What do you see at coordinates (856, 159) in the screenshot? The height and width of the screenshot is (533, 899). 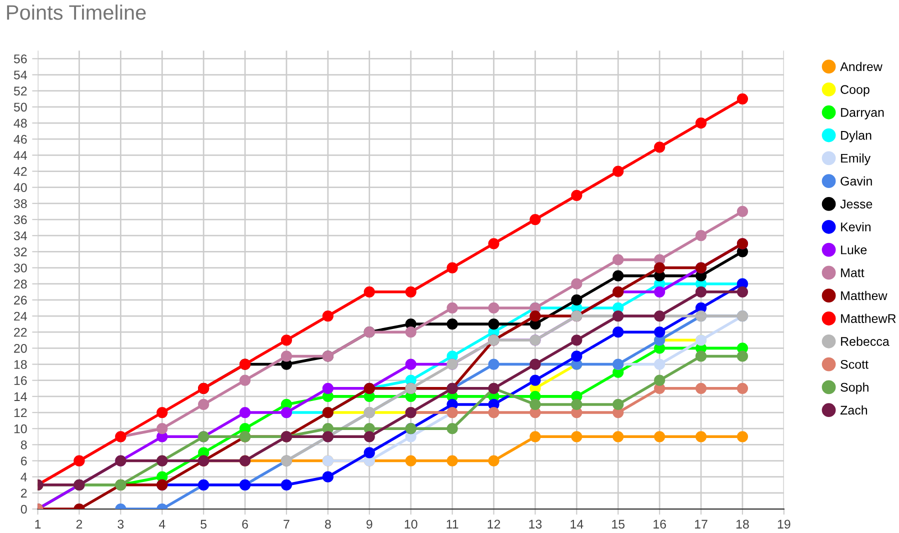 I see `legend-label: Emily` at bounding box center [856, 159].